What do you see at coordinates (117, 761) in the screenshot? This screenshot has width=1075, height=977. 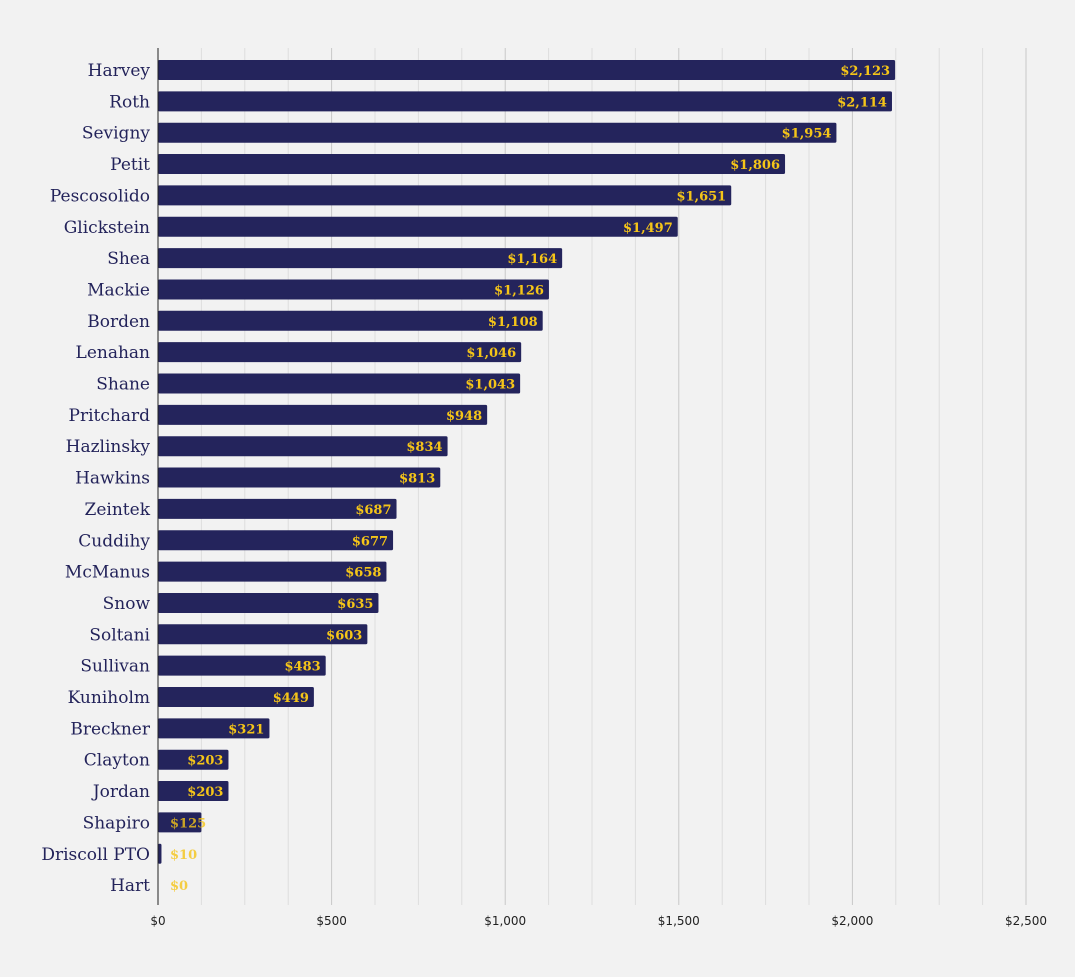 I see `category-label: Clayton` at bounding box center [117, 761].